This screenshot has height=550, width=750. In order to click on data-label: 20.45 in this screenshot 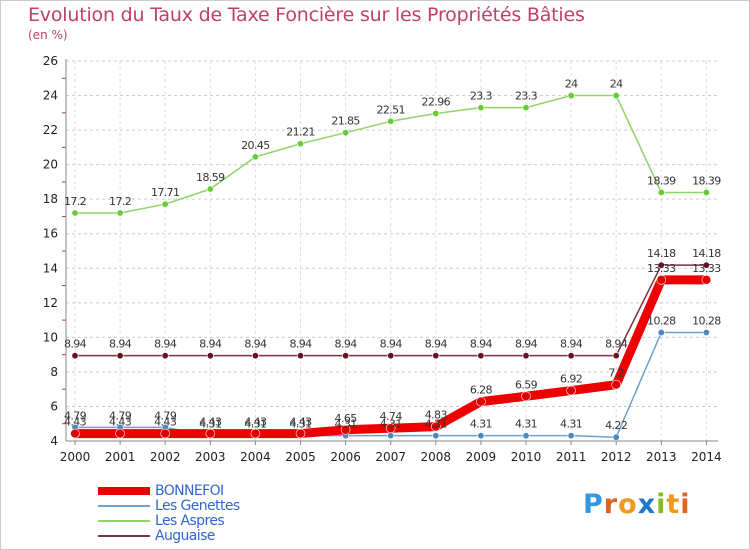, I will do `click(255, 145)`.